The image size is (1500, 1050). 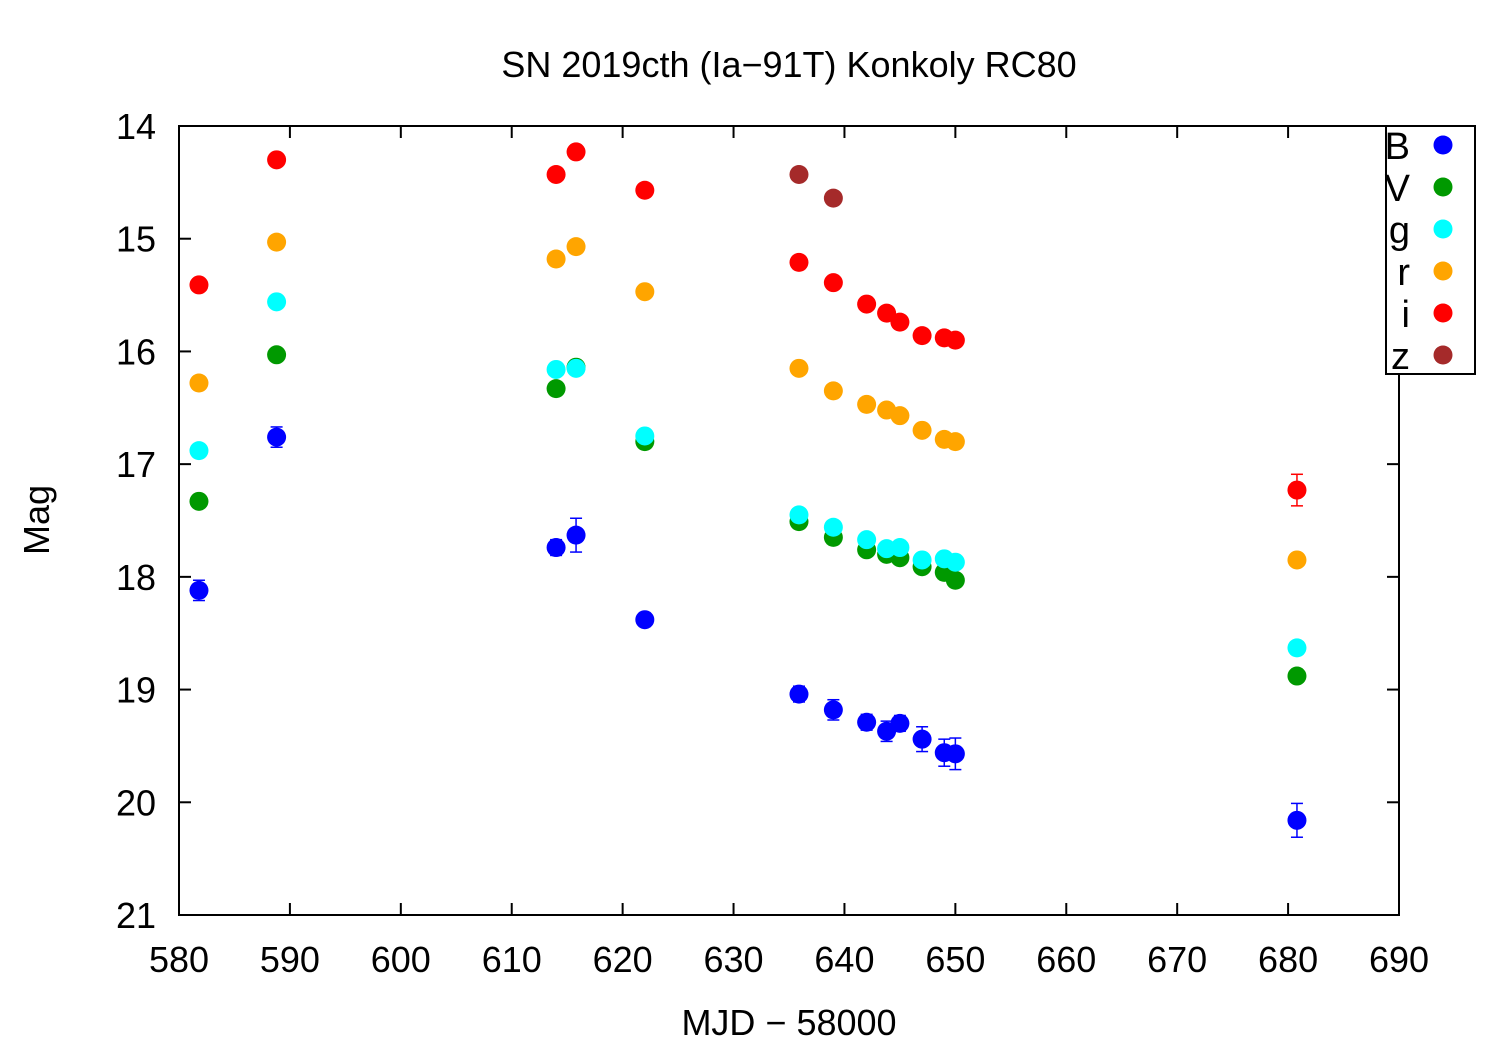 I want to click on y-tick-label: 20, so click(x=136, y=802).